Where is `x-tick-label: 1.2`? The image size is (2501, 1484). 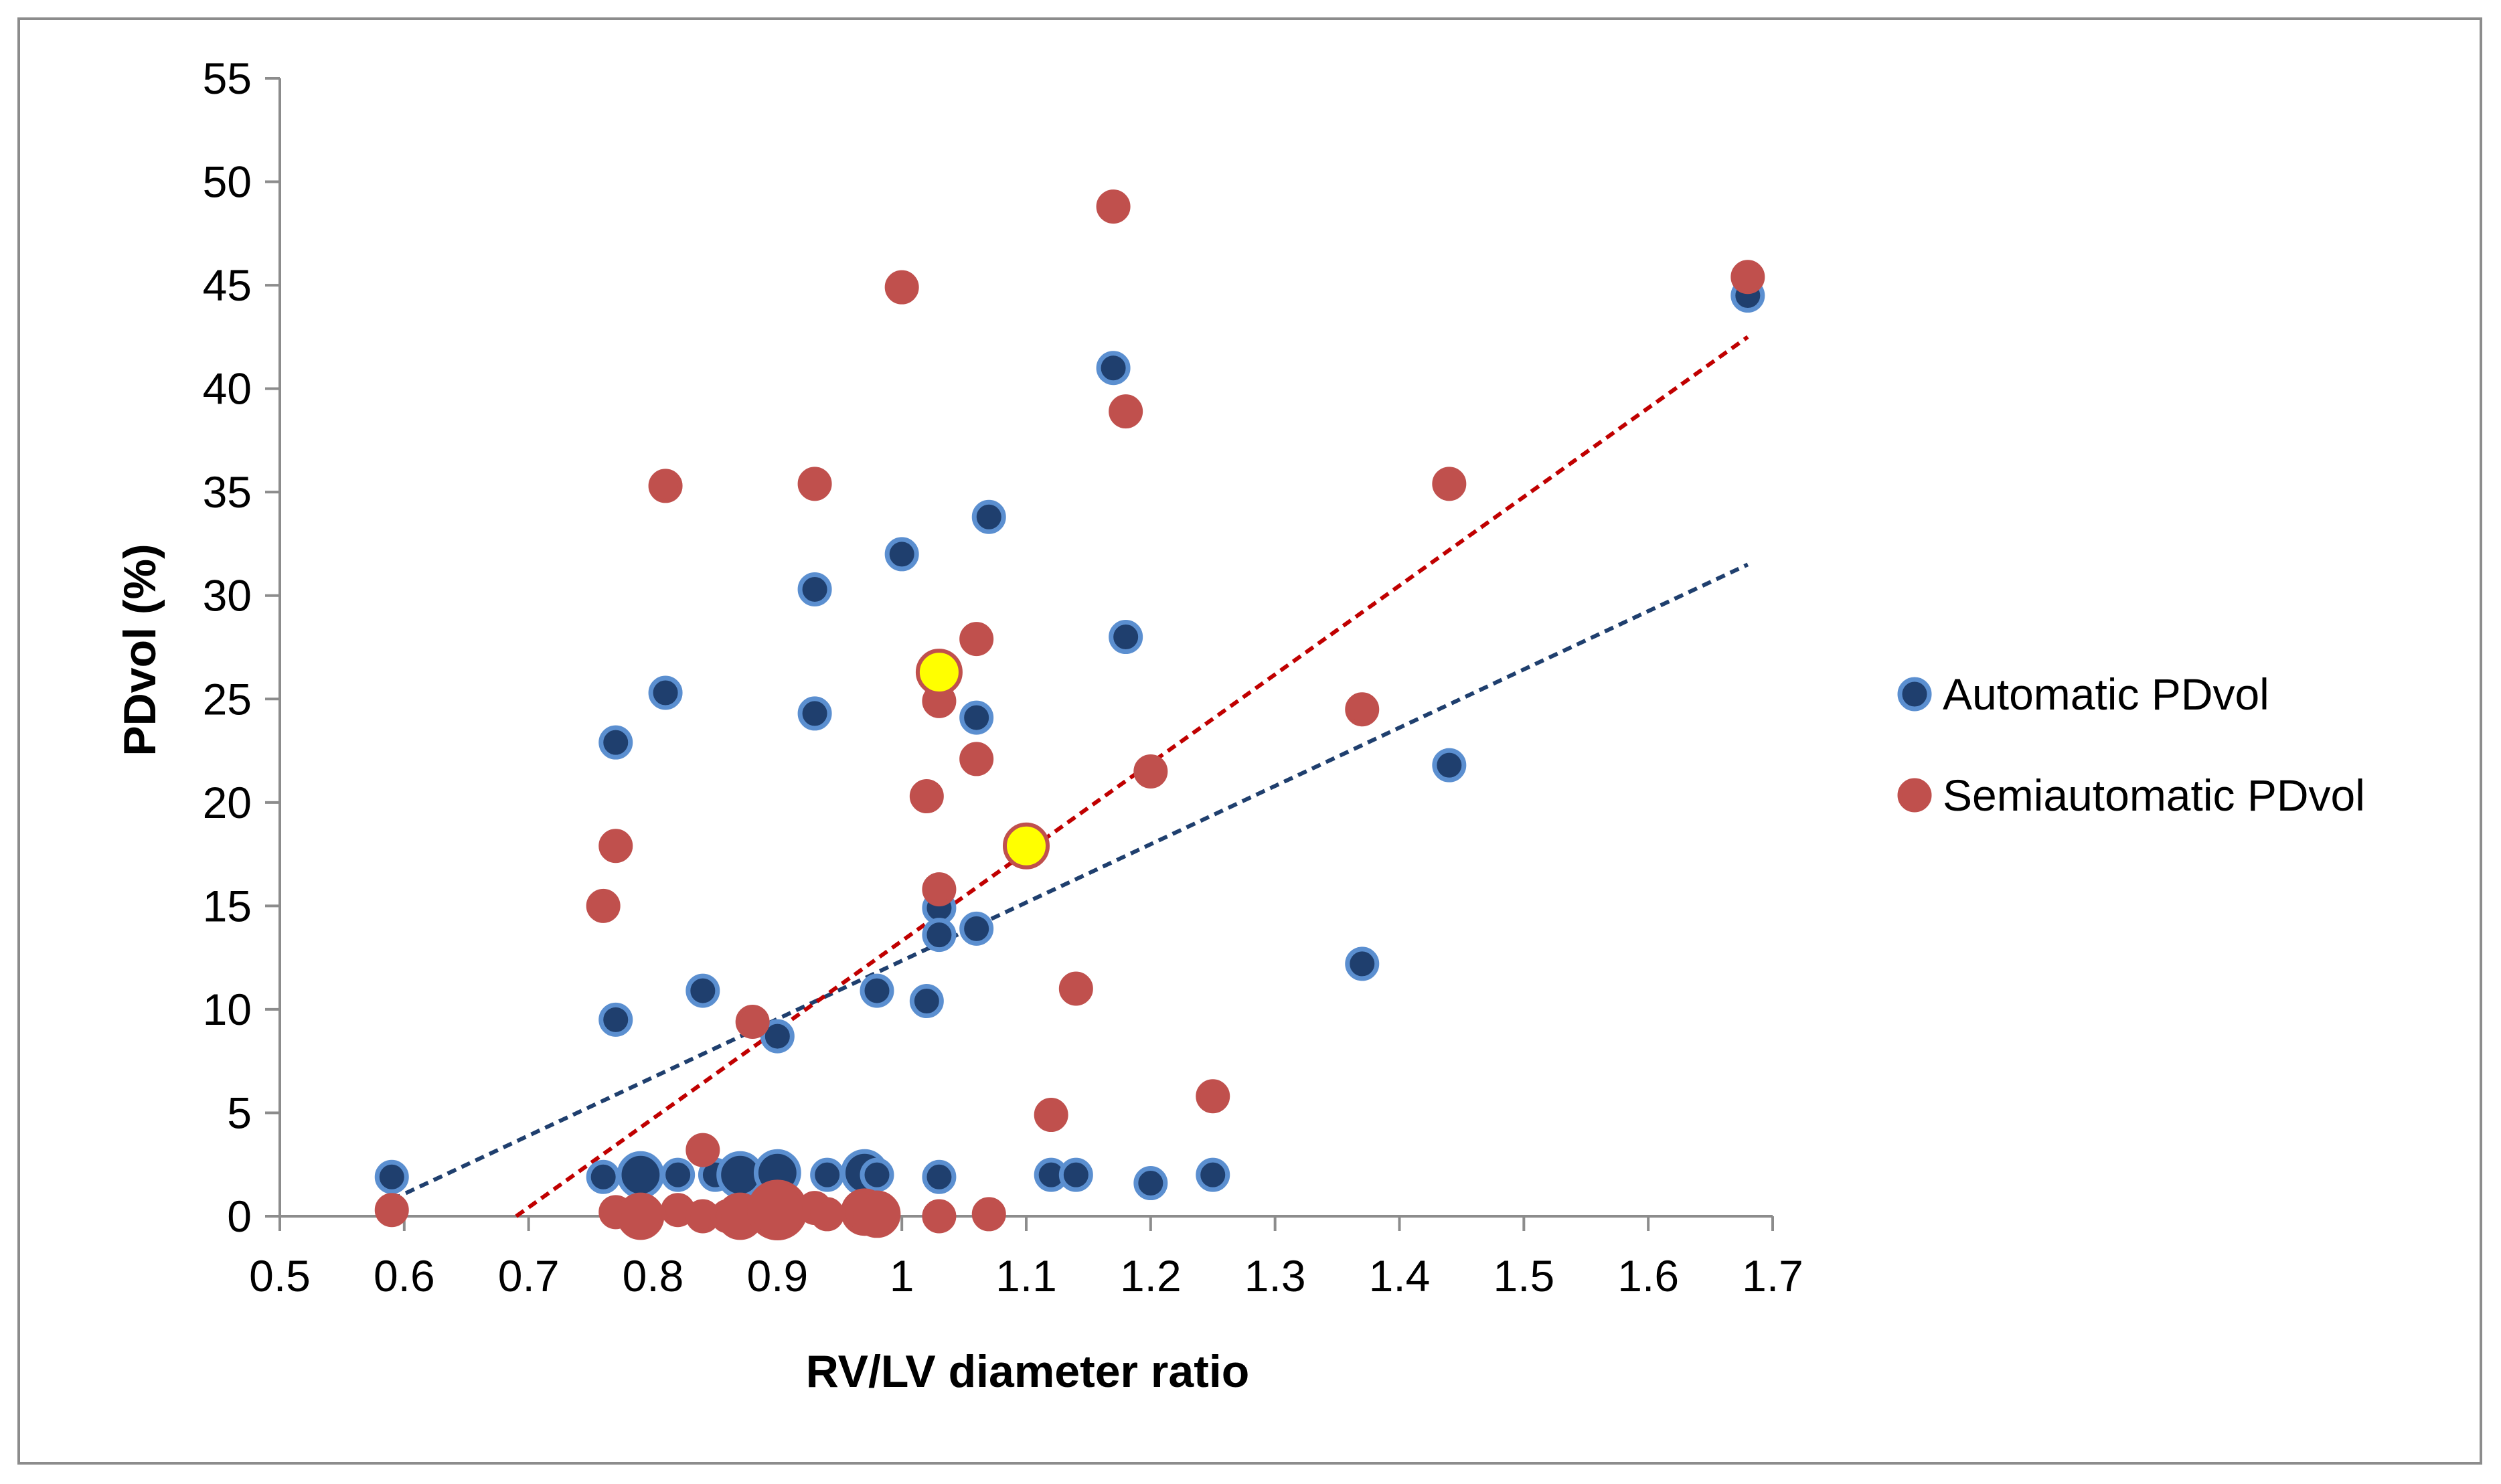
x-tick-label: 1.2 is located at coordinates (1151, 1276).